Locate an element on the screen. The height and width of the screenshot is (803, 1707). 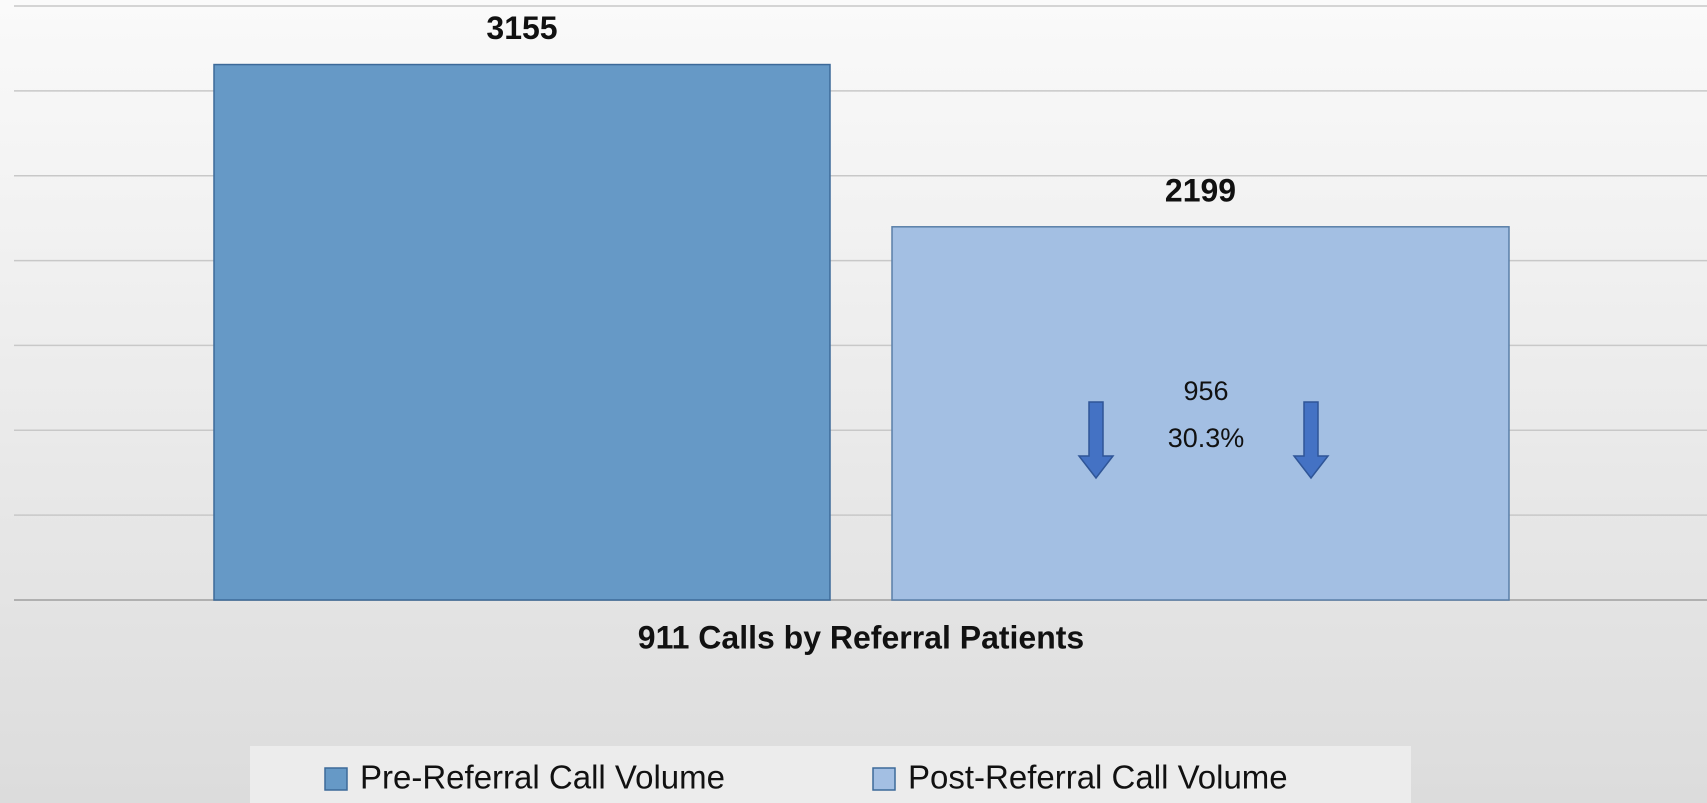
legend-box is located at coordinates (830, 774).